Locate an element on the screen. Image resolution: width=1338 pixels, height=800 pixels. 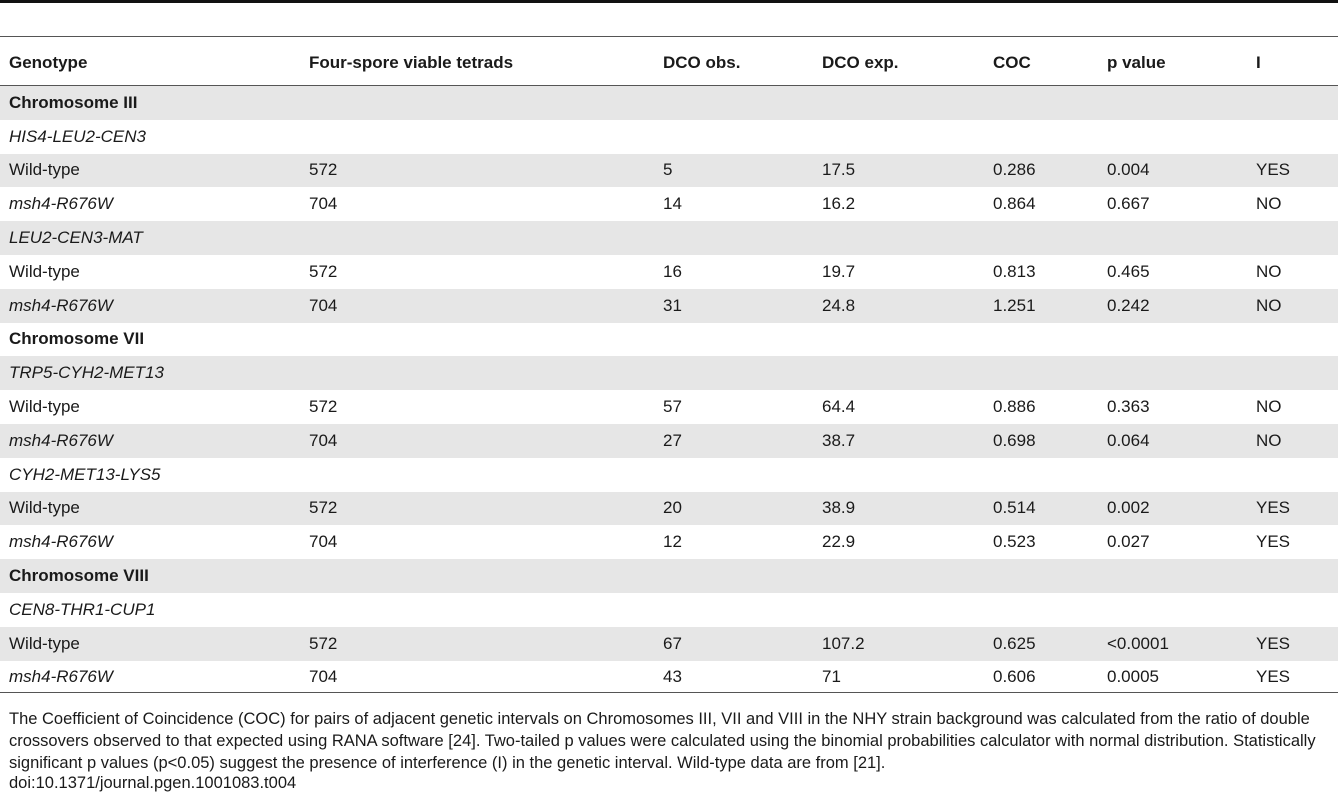
table-row: Wild-type 572 67 107.2 0.625 <0.0001 YES is located at coordinates (669, 643).